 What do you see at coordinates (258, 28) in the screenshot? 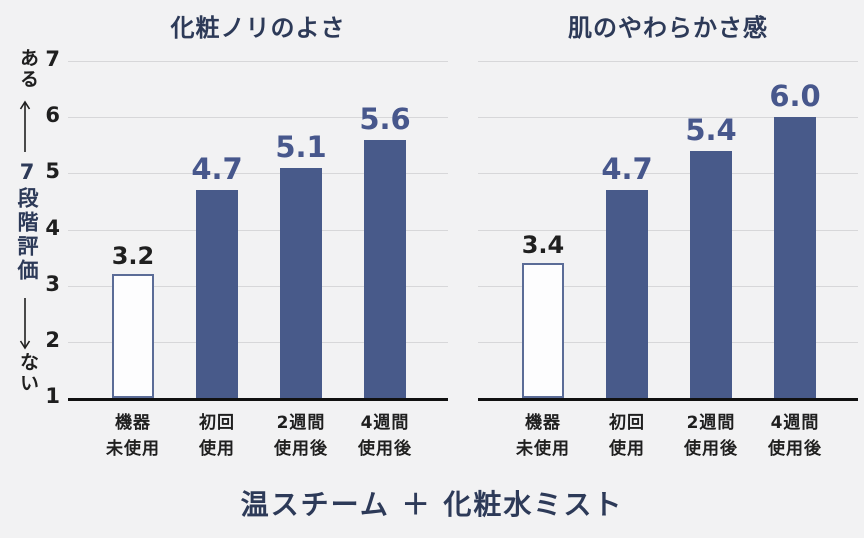
I see `chart-title: 化粧ノリのよさ` at bounding box center [258, 28].